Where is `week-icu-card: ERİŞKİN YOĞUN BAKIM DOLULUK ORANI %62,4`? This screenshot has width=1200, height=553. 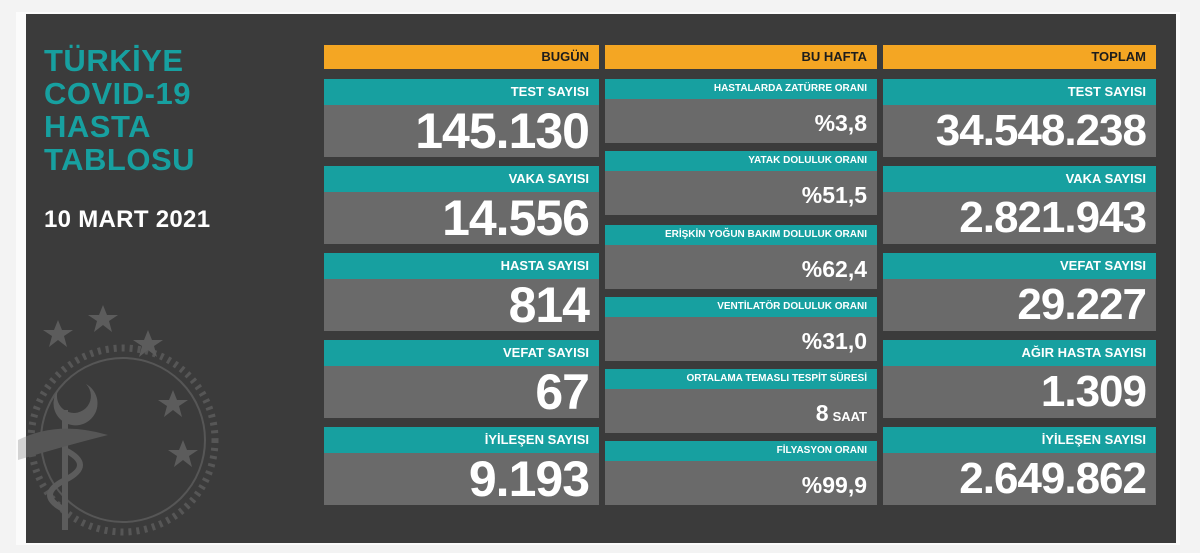 week-icu-card: ERİŞKİN YOĞUN BAKIM DOLULUK ORANI %62,4 is located at coordinates (741, 257).